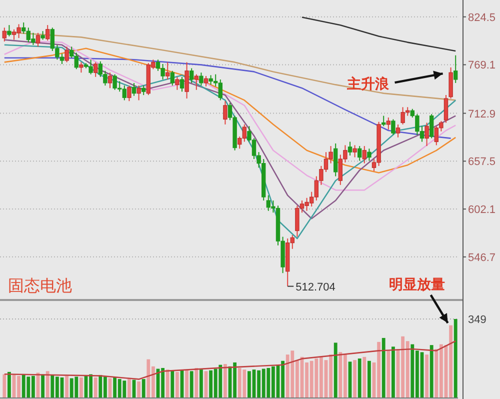 This screenshot has width=500, height=399. What do you see at coordinates (40, 286) in the screenshot?
I see `text: 固态电池` at bounding box center [40, 286].